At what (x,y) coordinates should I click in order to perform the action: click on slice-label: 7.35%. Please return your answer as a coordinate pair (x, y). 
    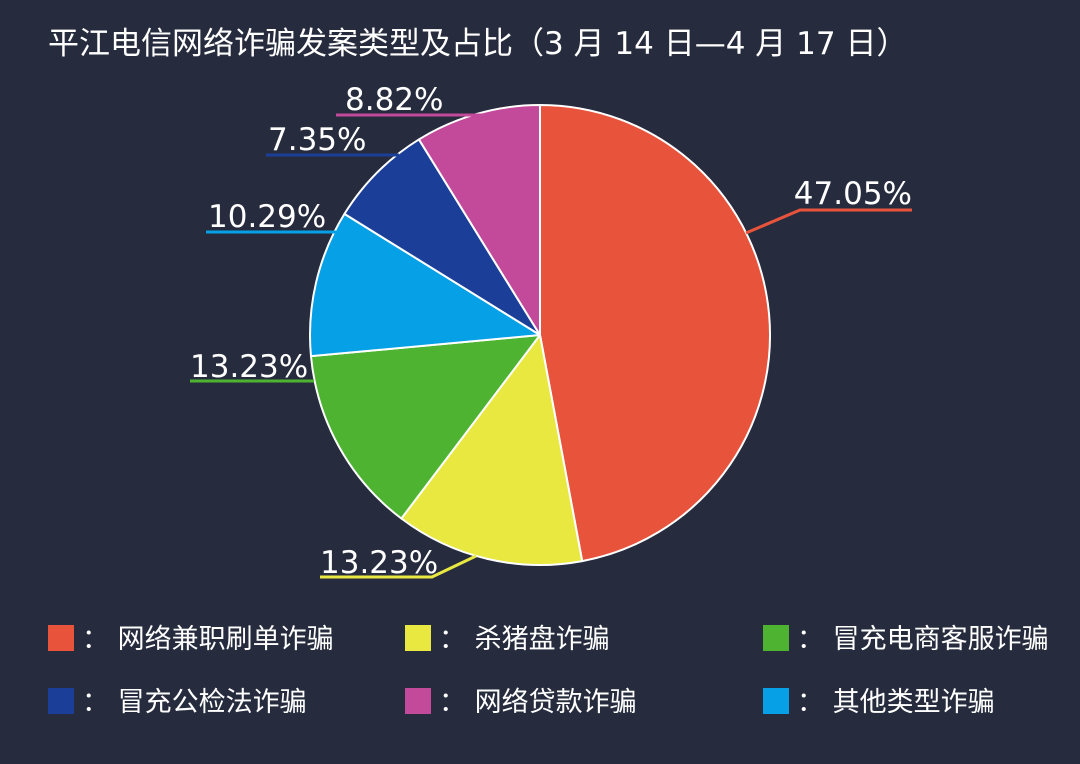
    Looking at the image, I should click on (317, 140).